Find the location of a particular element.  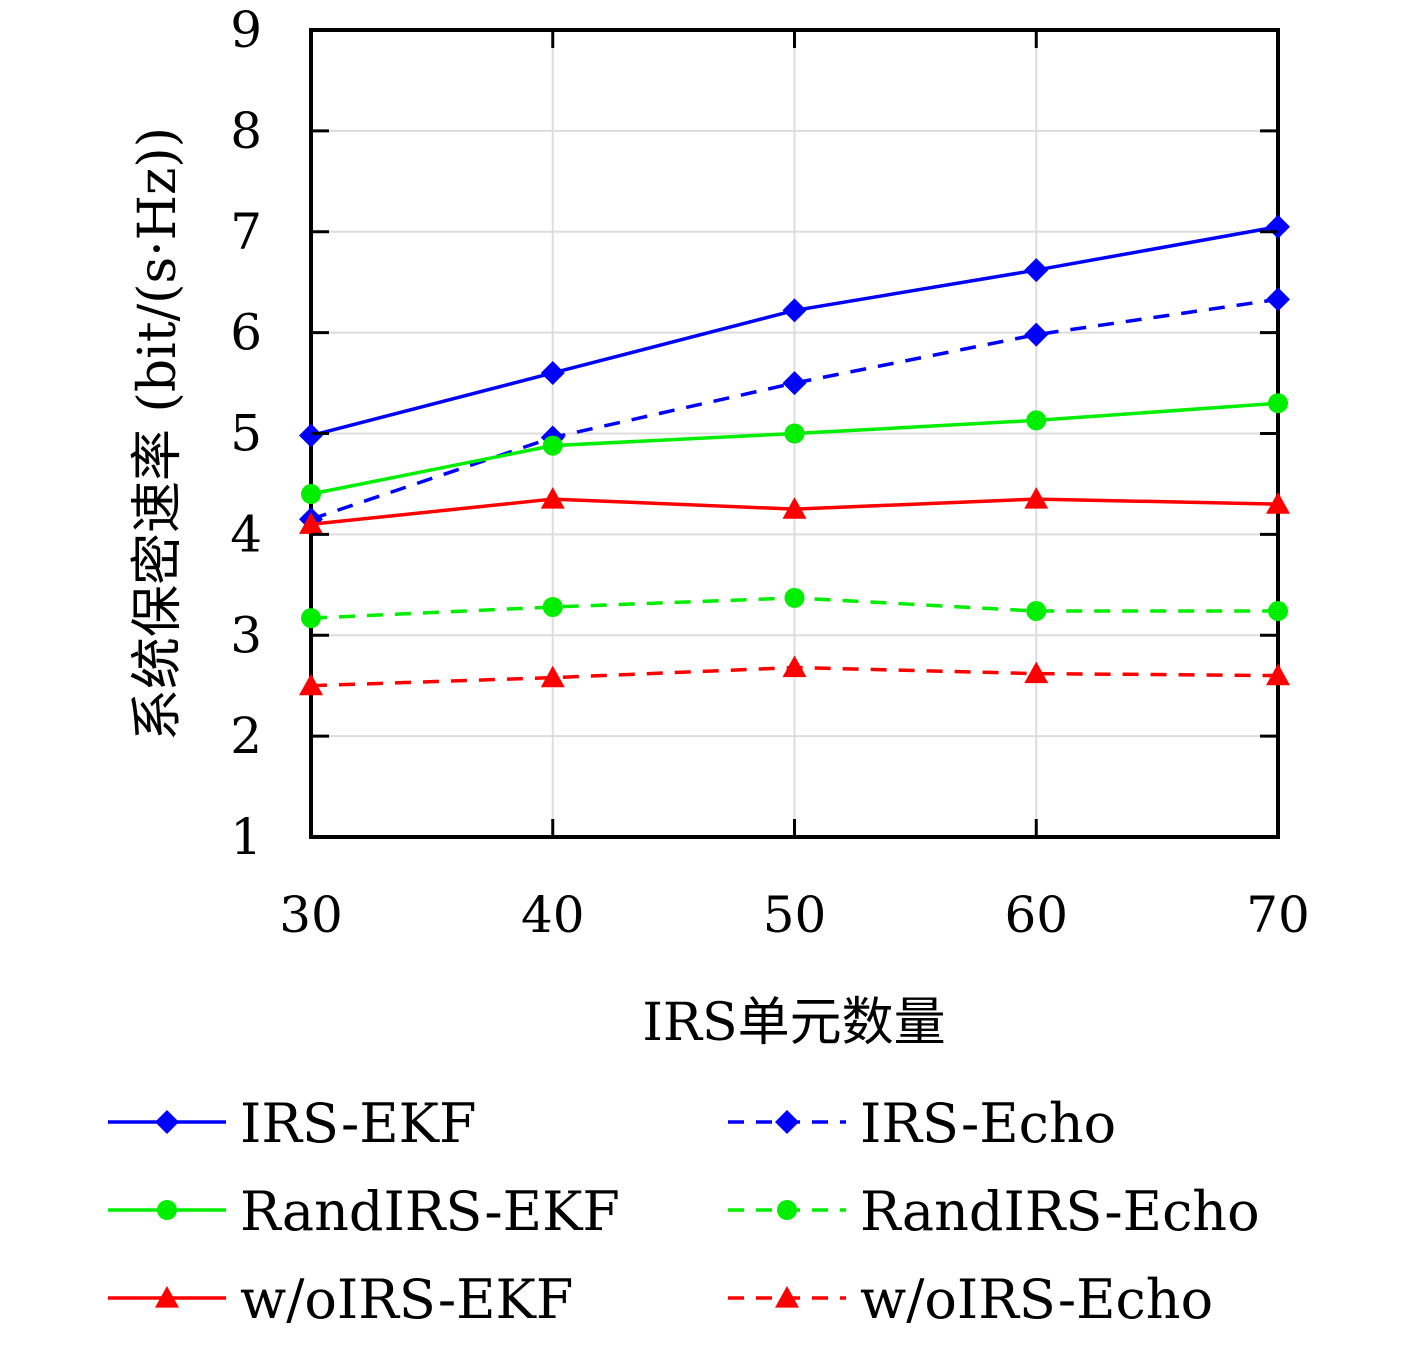

y-axis-title: 系统保密速率 (bit/(s·Hz)) is located at coordinates (158, 434).